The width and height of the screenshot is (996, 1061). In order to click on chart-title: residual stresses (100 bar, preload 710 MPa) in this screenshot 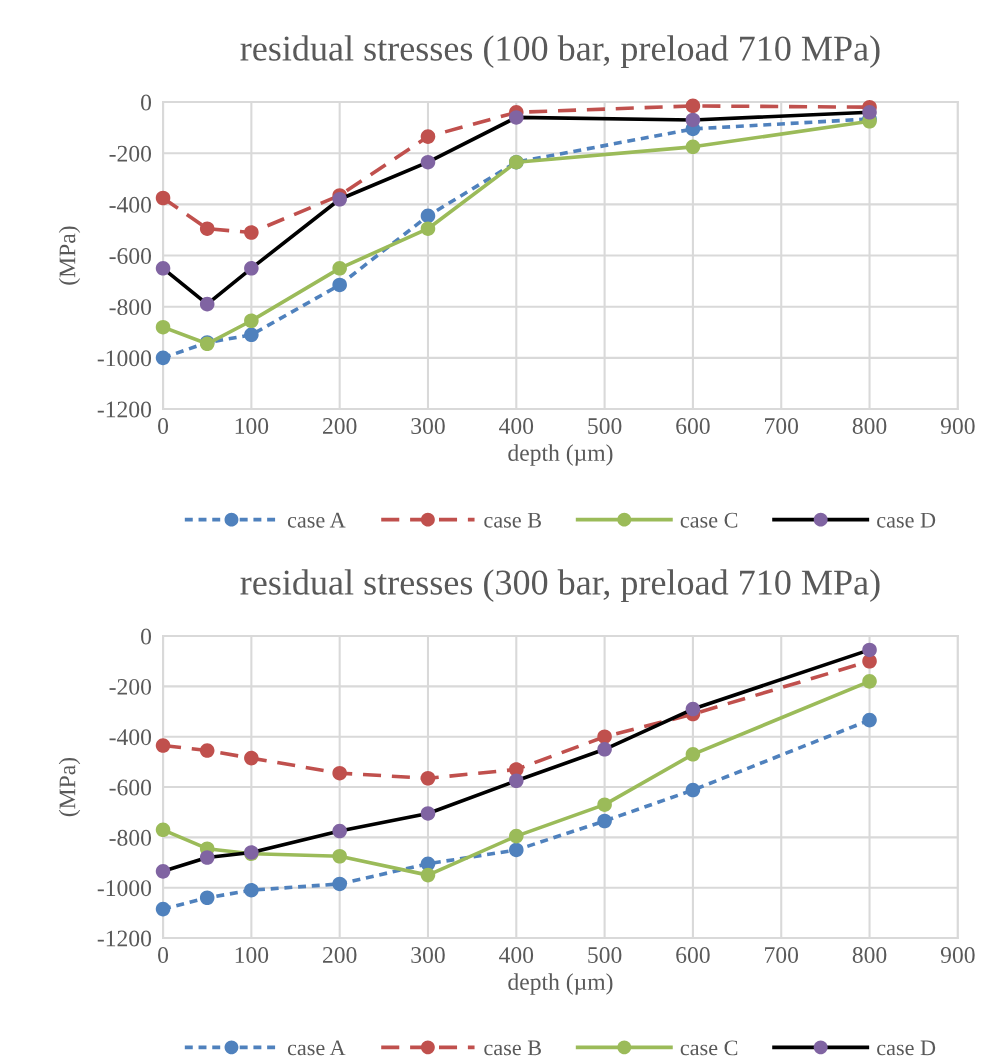, I will do `click(560, 52)`.